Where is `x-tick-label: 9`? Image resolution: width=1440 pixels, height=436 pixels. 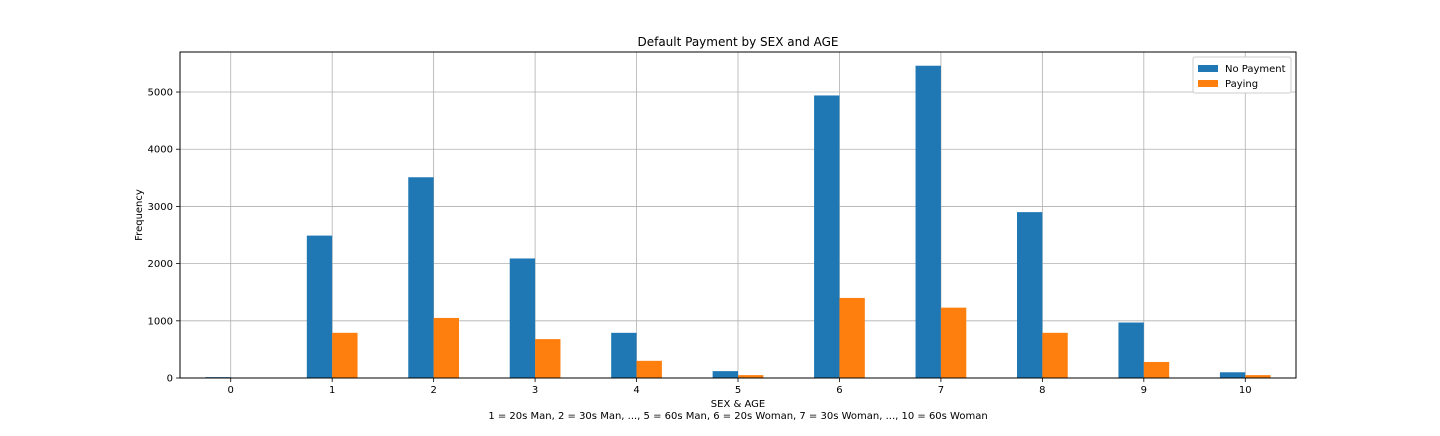
x-tick-label: 9 is located at coordinates (1144, 390).